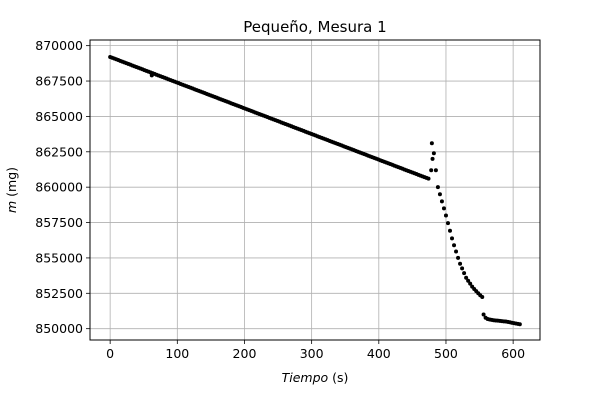 The image size is (600, 400). Describe the element at coordinates (305, 377) in the screenshot. I see `x-axis-label-var: Tiempo` at that location.